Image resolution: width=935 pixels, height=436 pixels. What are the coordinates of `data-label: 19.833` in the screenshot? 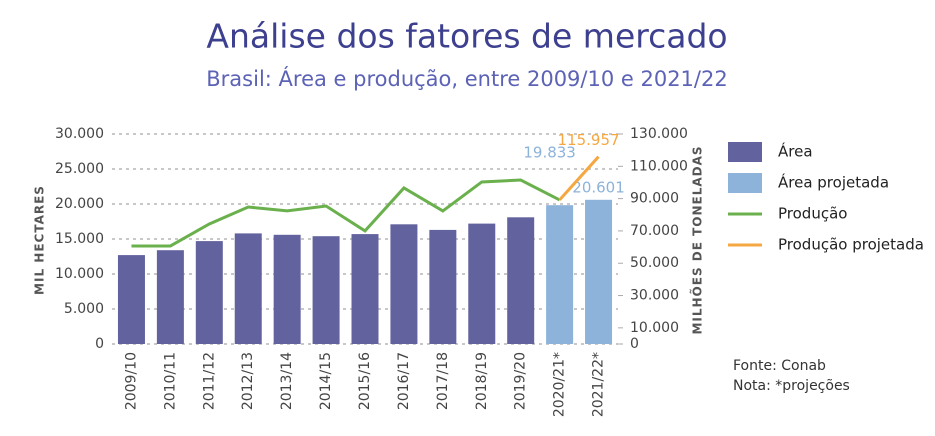 It's located at (549, 153).